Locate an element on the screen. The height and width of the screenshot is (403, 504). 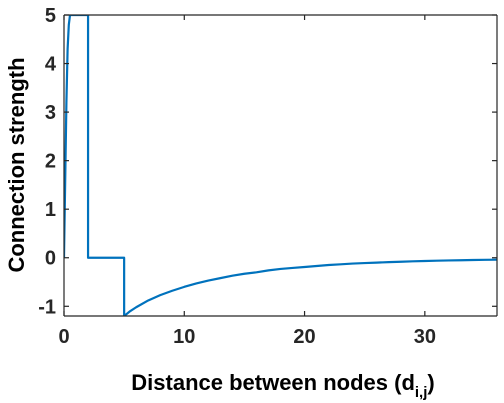
y-tick-label: 1 is located at coordinates (50, 210).